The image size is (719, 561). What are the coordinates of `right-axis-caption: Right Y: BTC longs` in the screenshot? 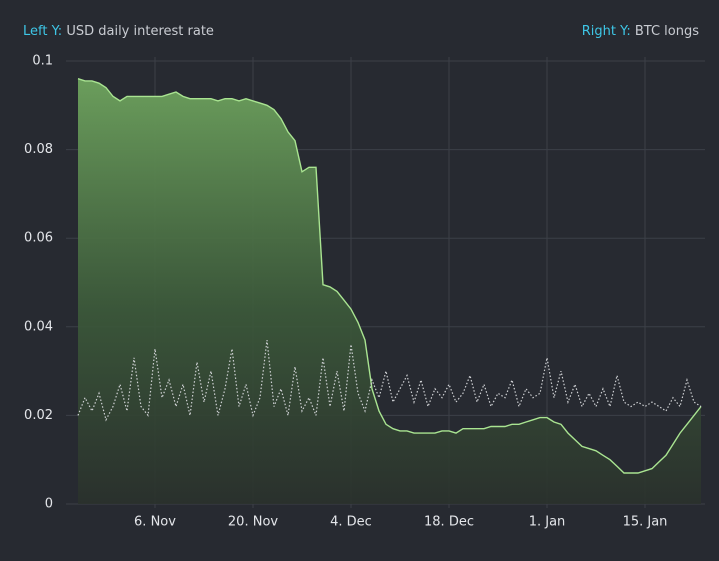 It's located at (640, 31).